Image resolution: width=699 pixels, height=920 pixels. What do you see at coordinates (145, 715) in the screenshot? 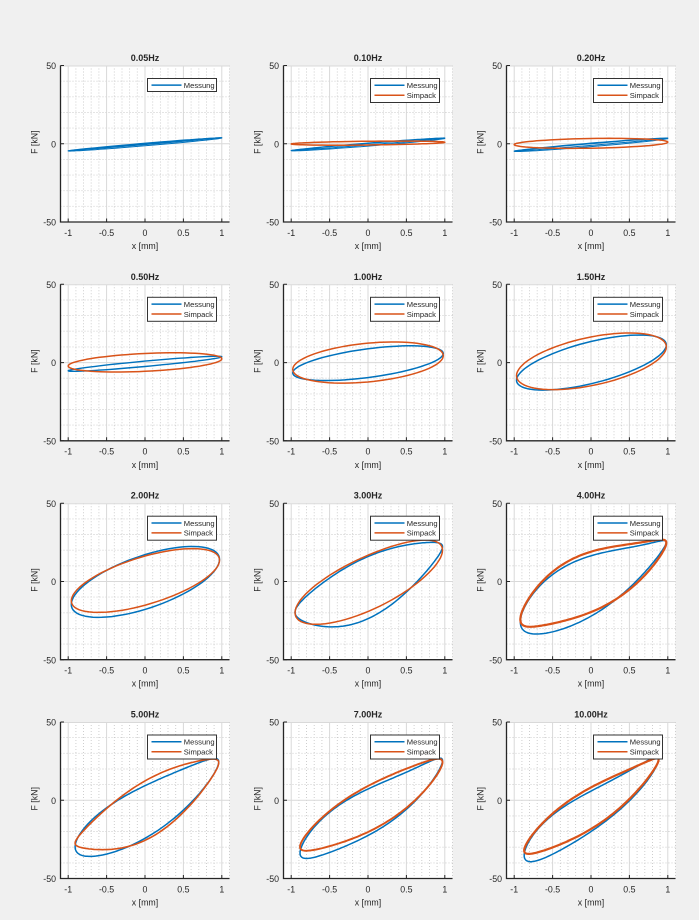
I see `svg-text: 5.00Hz` at bounding box center [145, 715].